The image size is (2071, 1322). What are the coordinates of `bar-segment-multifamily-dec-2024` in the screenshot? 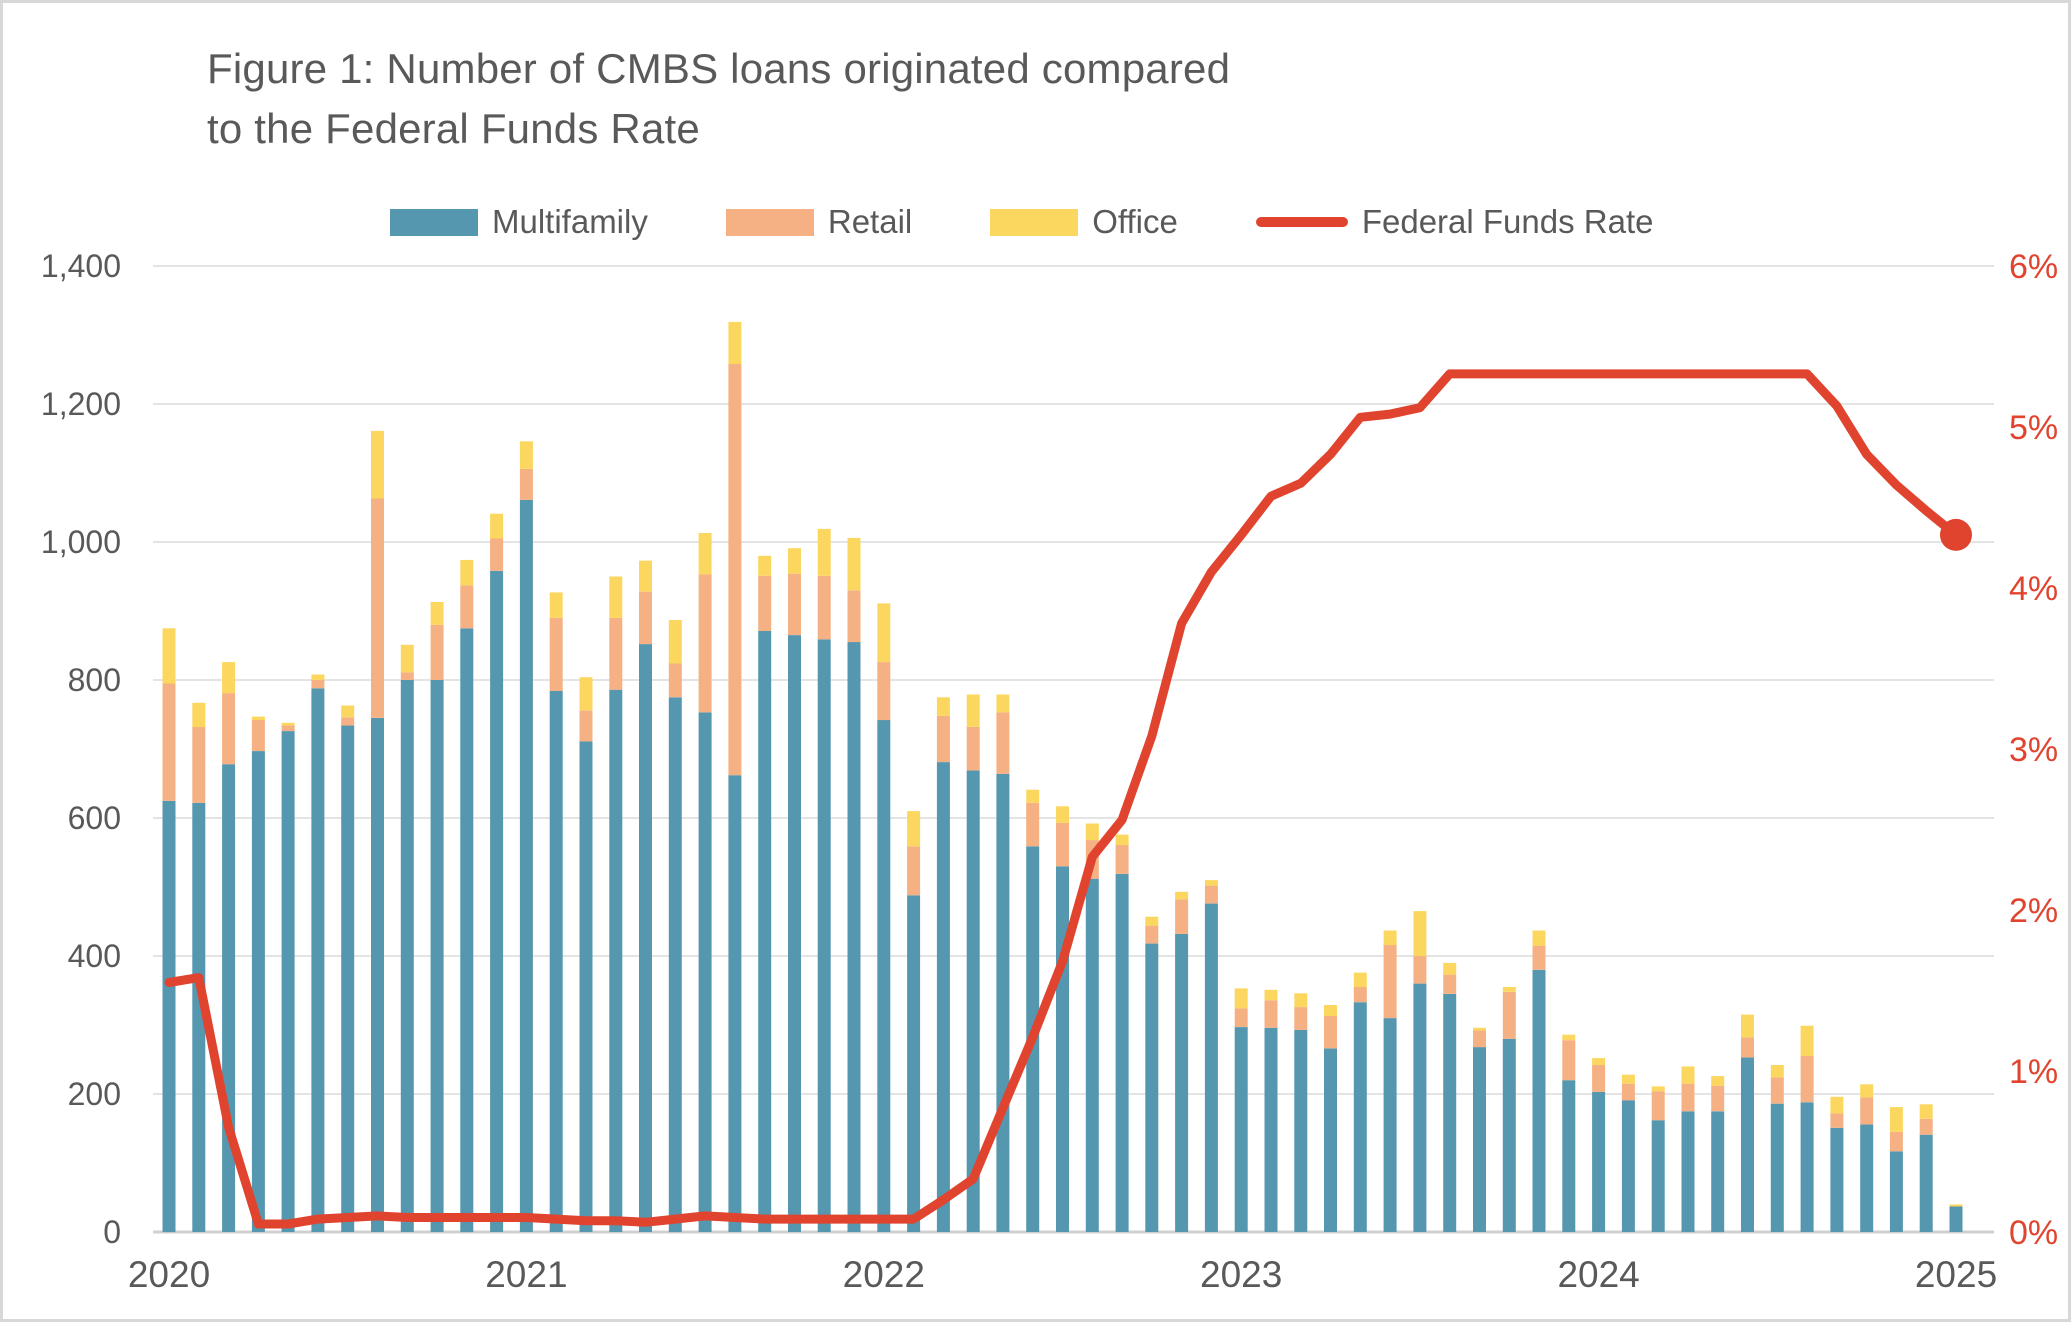 It's located at (1926, 1183).